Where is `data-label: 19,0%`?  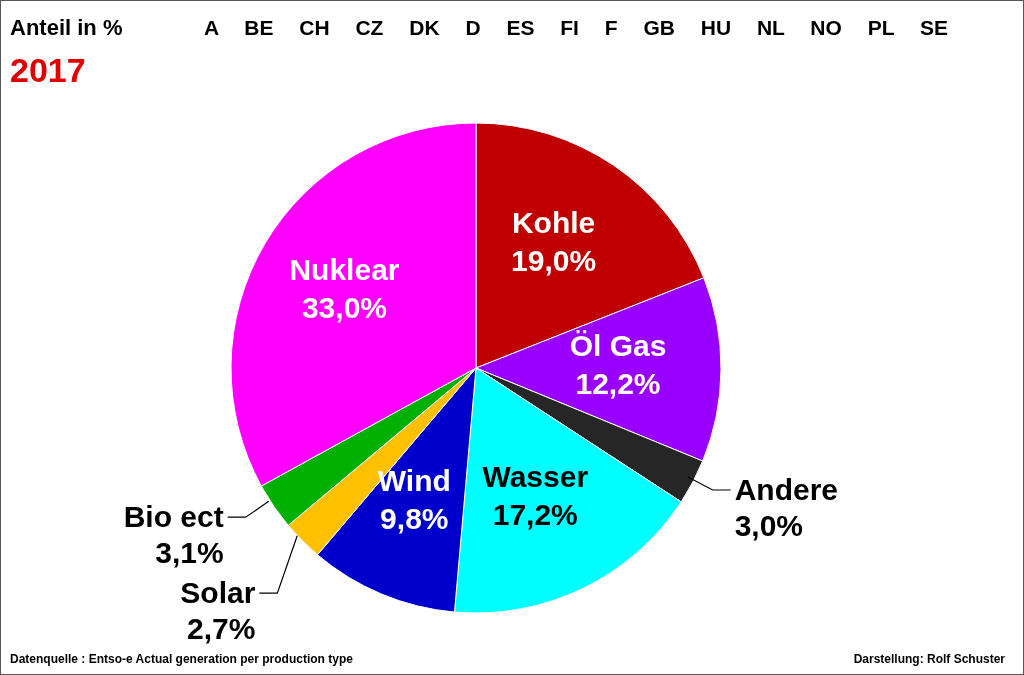
data-label: 19,0% is located at coordinates (554, 261).